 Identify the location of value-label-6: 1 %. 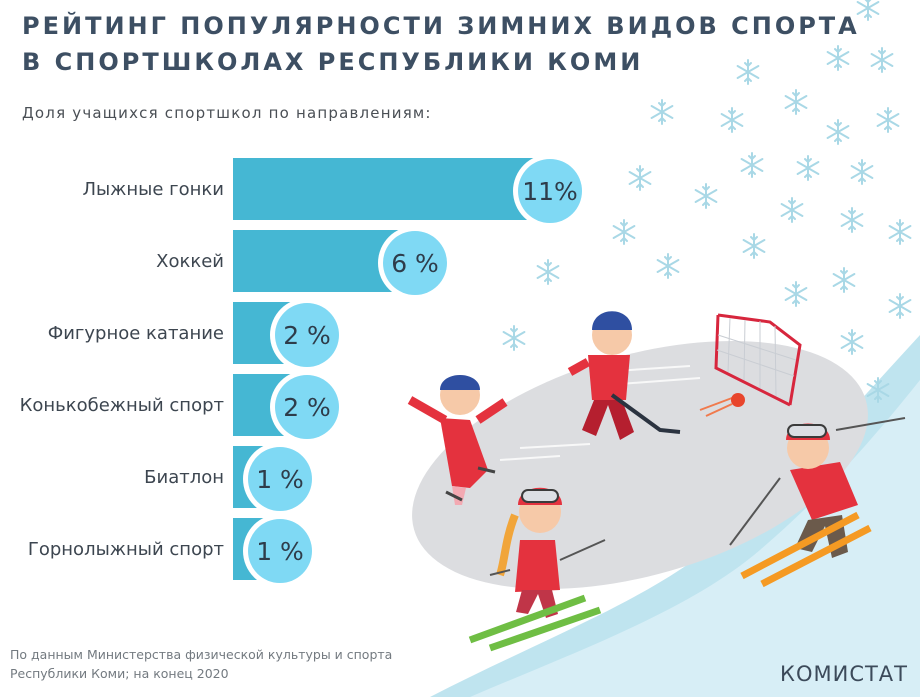
(280, 551).